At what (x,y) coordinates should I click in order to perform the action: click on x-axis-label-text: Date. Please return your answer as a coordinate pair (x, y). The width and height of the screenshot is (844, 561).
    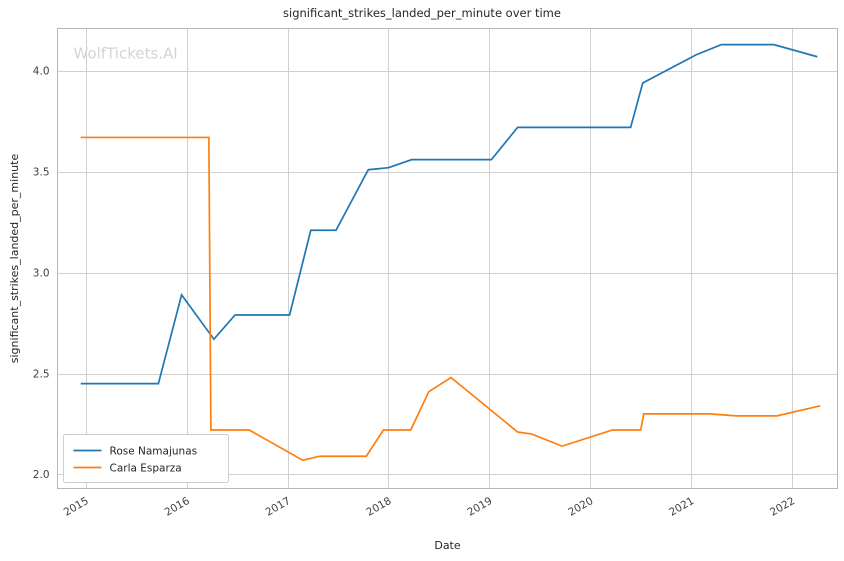
    Looking at the image, I should click on (447, 545).